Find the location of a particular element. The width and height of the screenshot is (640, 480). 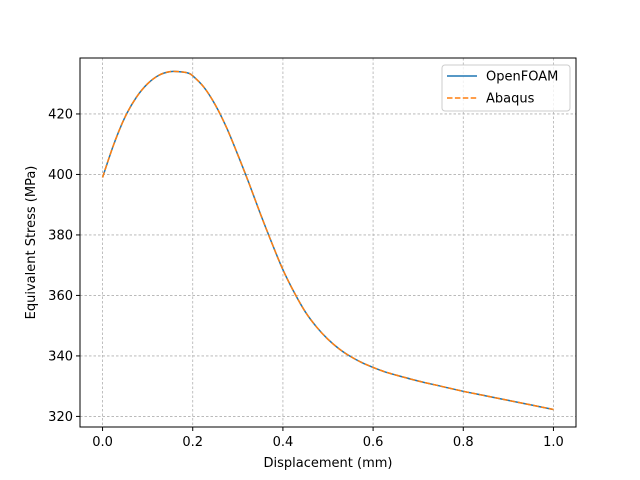

x-tick-label: 0.4 is located at coordinates (283, 442).